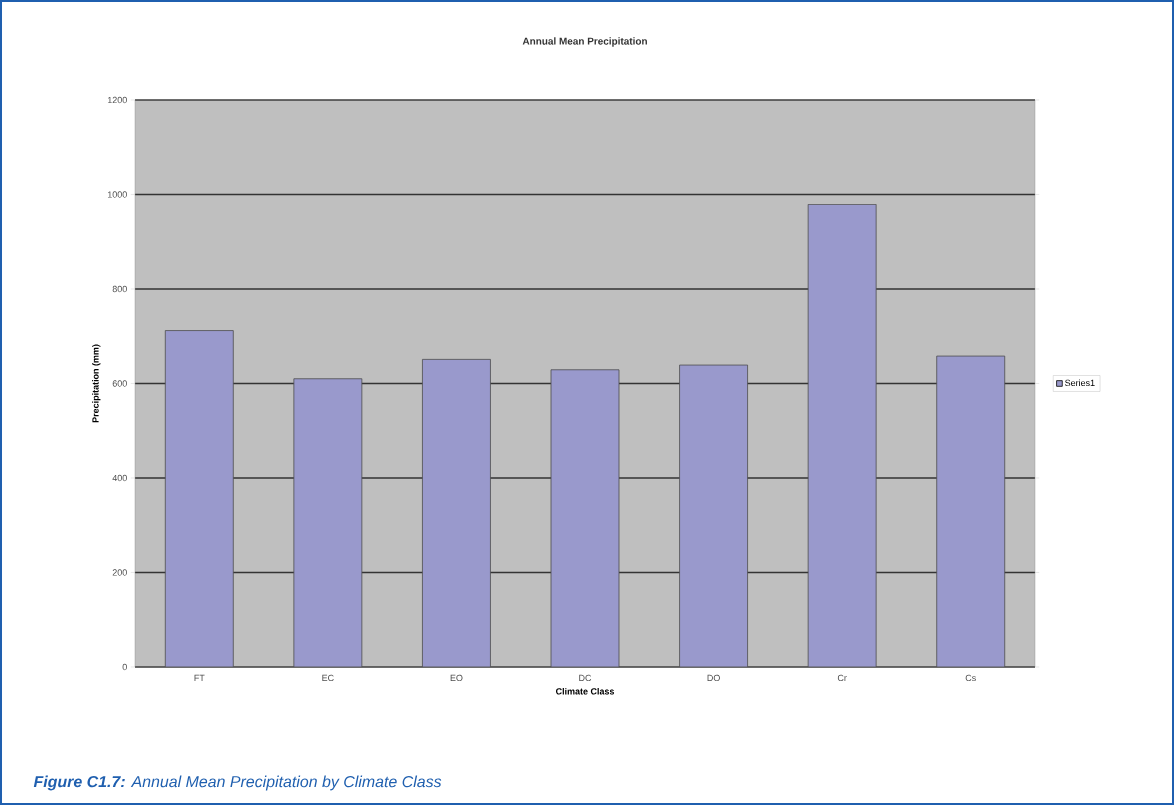 Image resolution: width=1174 pixels, height=805 pixels. What do you see at coordinates (199, 677) in the screenshot?
I see `x-tick-label: FT` at bounding box center [199, 677].